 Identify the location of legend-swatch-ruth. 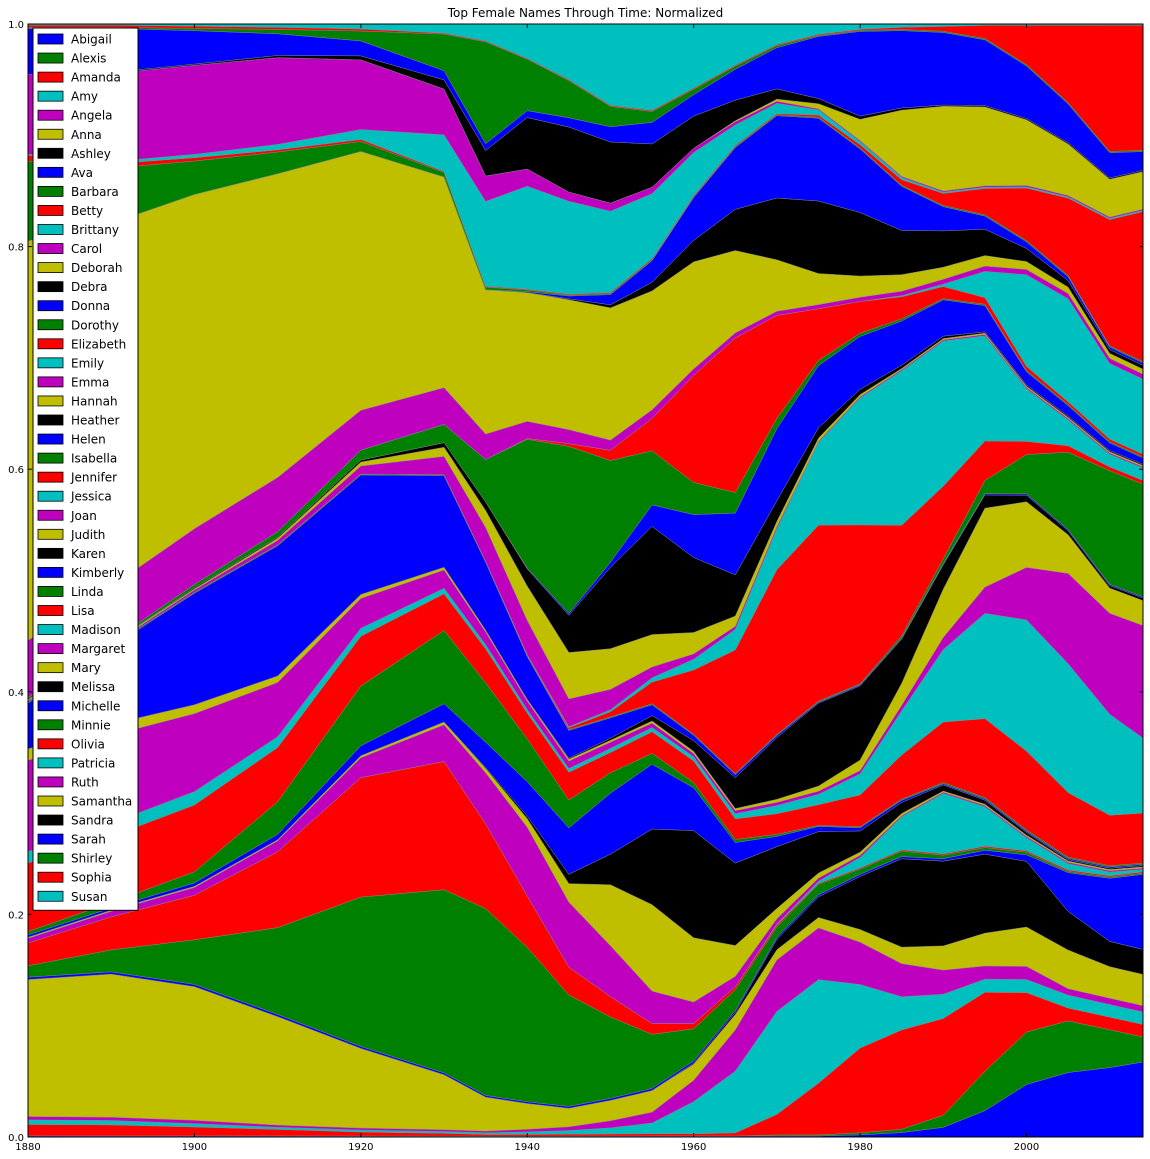
(50, 782).